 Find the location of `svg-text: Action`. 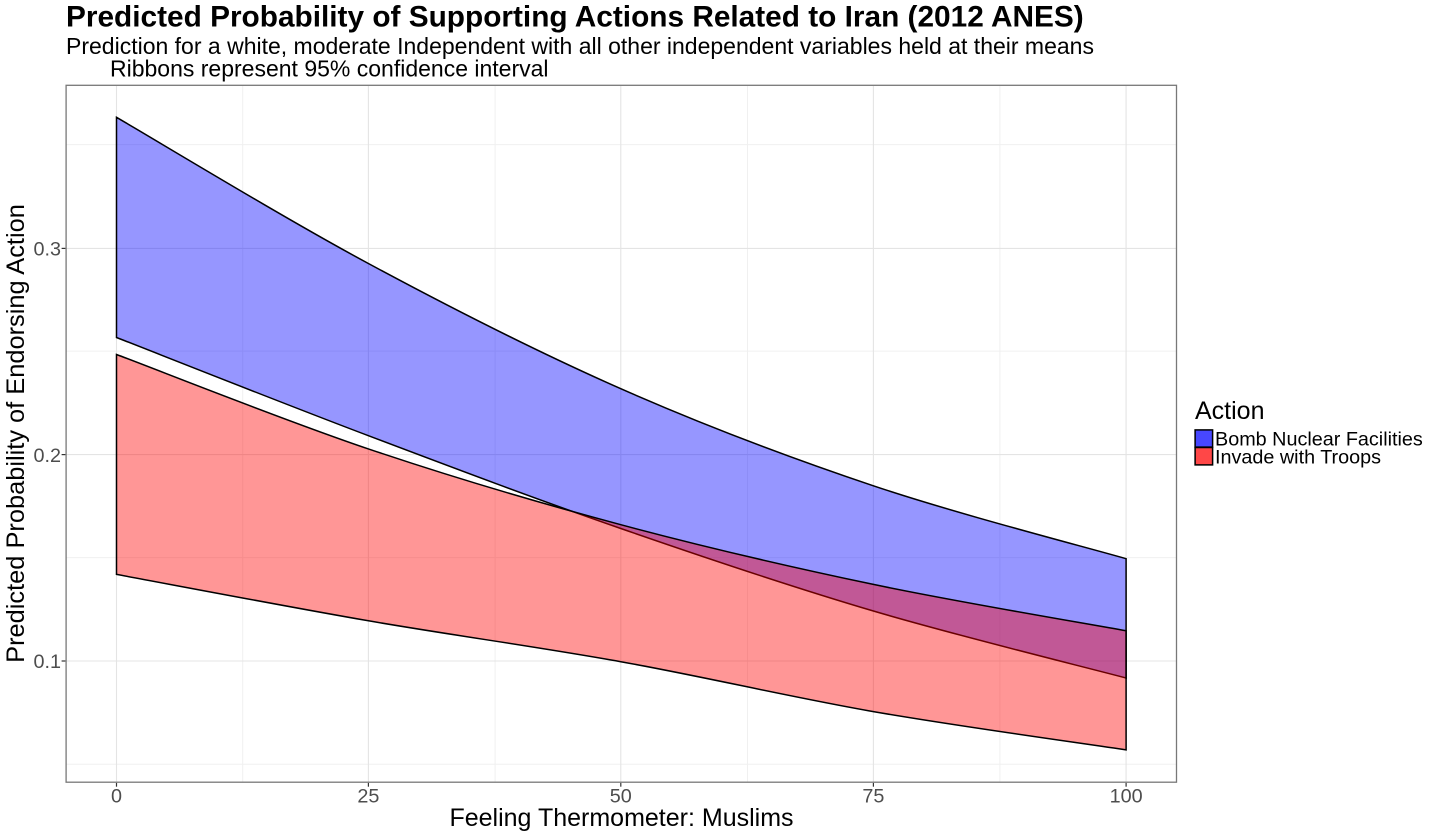

svg-text: Action is located at coordinates (1229, 411).